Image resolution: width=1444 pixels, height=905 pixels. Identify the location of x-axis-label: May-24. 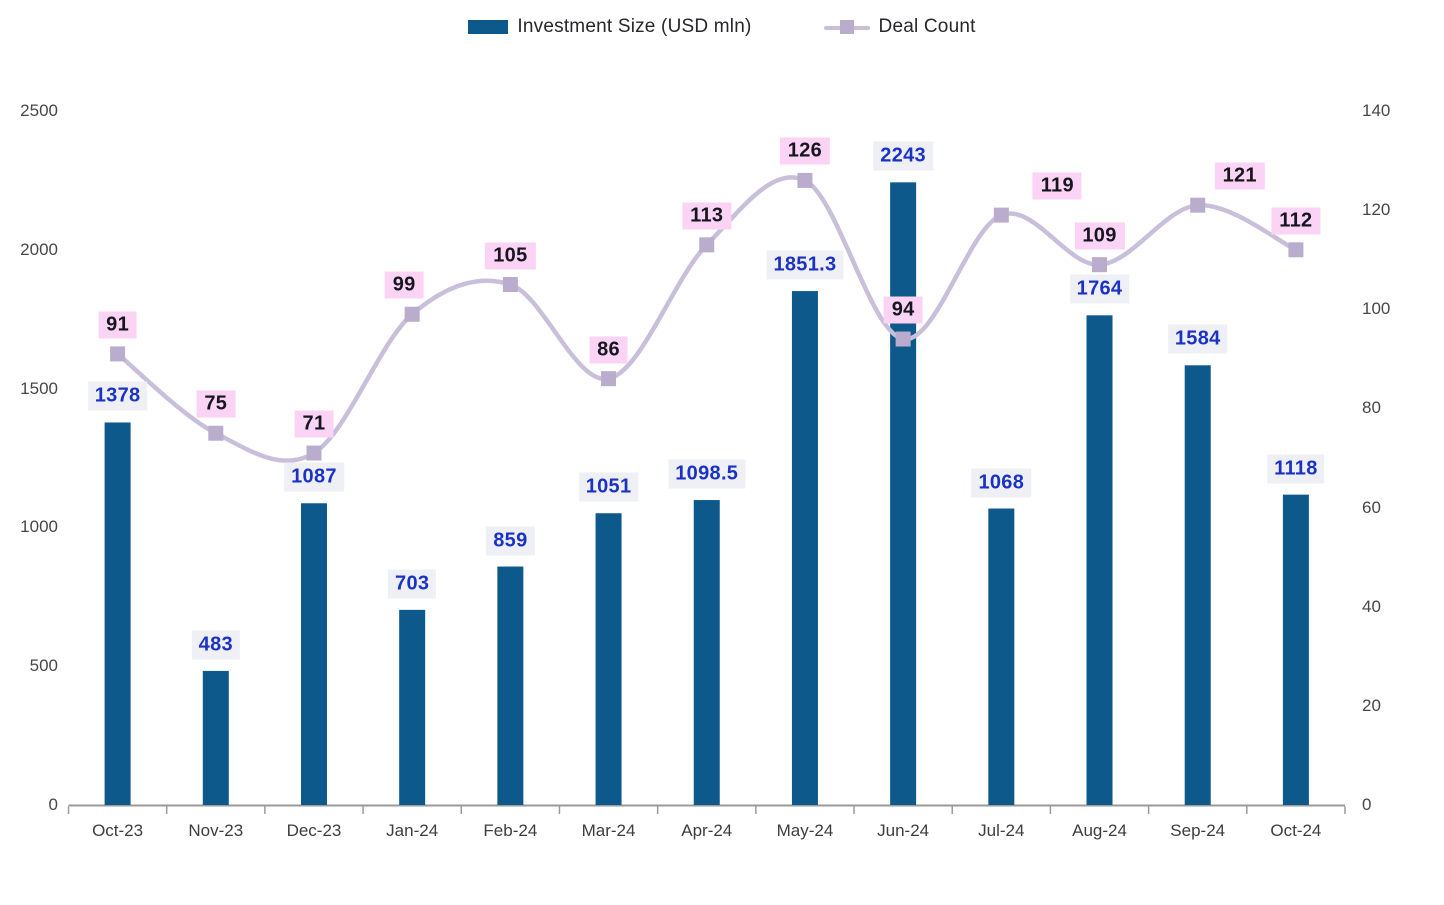
(805, 830).